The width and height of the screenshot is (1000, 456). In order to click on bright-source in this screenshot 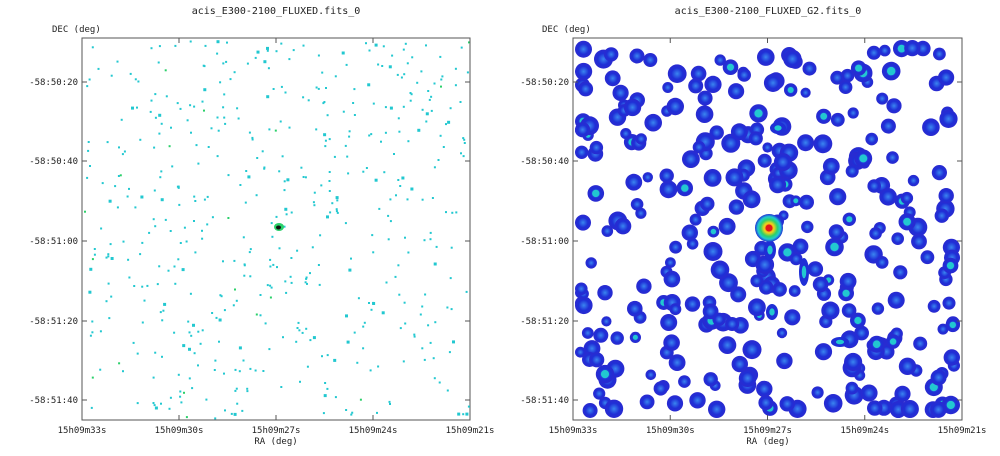, I will do `click(279, 227)`.